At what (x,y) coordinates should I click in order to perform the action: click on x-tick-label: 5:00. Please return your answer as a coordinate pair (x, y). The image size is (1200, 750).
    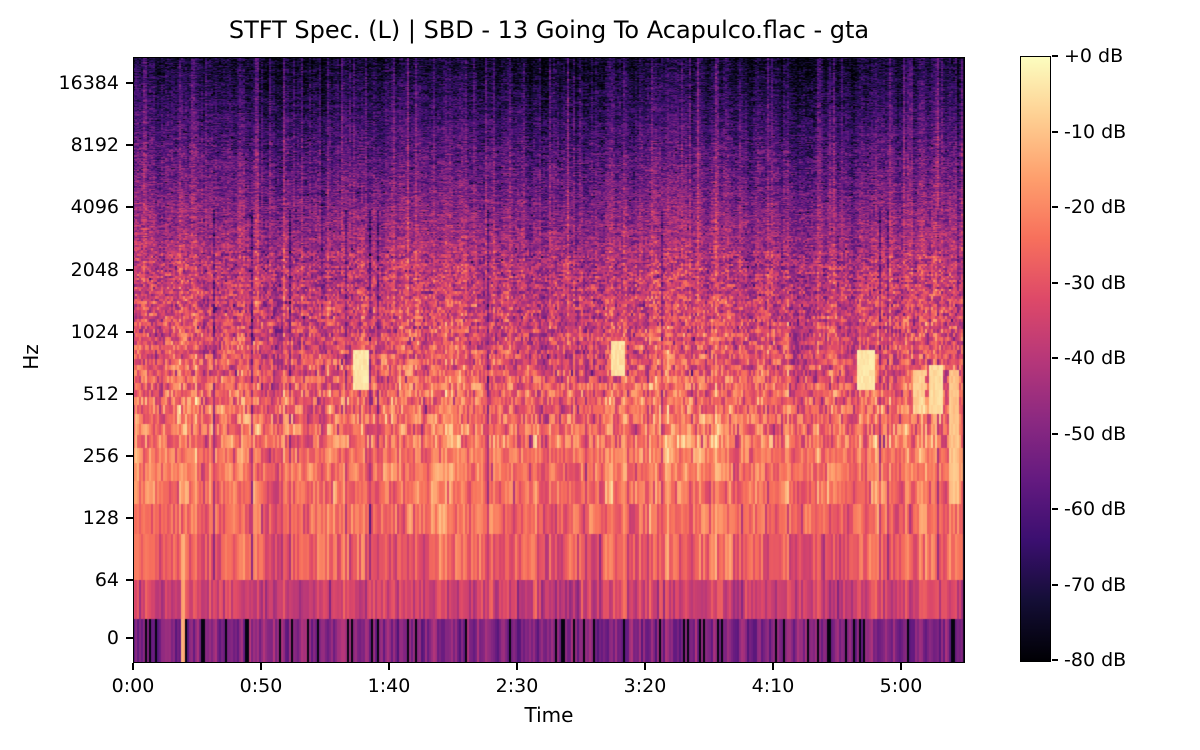
    Looking at the image, I should click on (901, 686).